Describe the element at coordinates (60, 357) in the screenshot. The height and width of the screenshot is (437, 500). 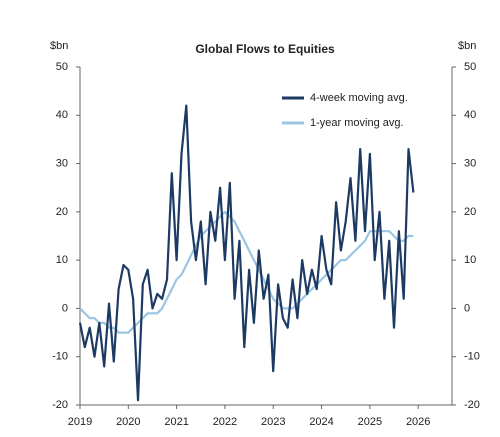
I see `y-tick-label: -10` at that location.